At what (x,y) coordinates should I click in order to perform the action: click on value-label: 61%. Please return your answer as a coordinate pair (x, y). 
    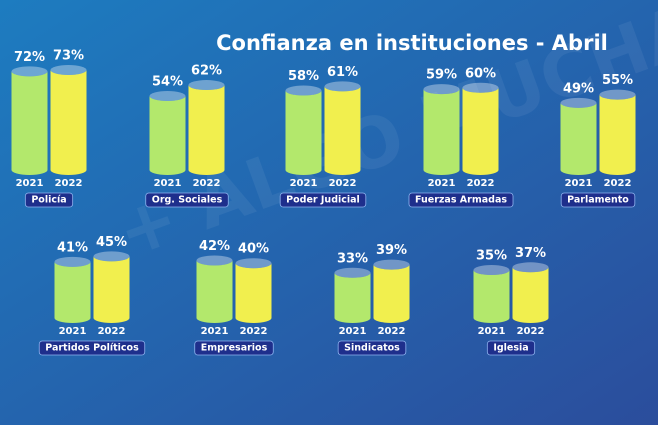
    Looking at the image, I should click on (342, 72).